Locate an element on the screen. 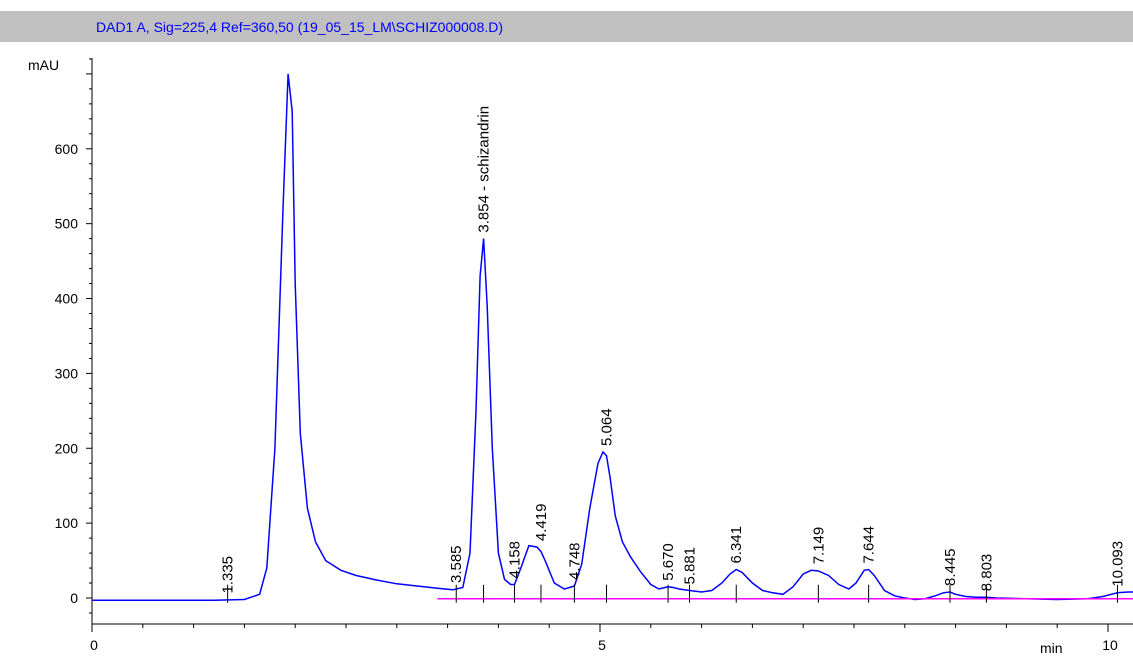  y-tick-label: 300 is located at coordinates (67, 373).